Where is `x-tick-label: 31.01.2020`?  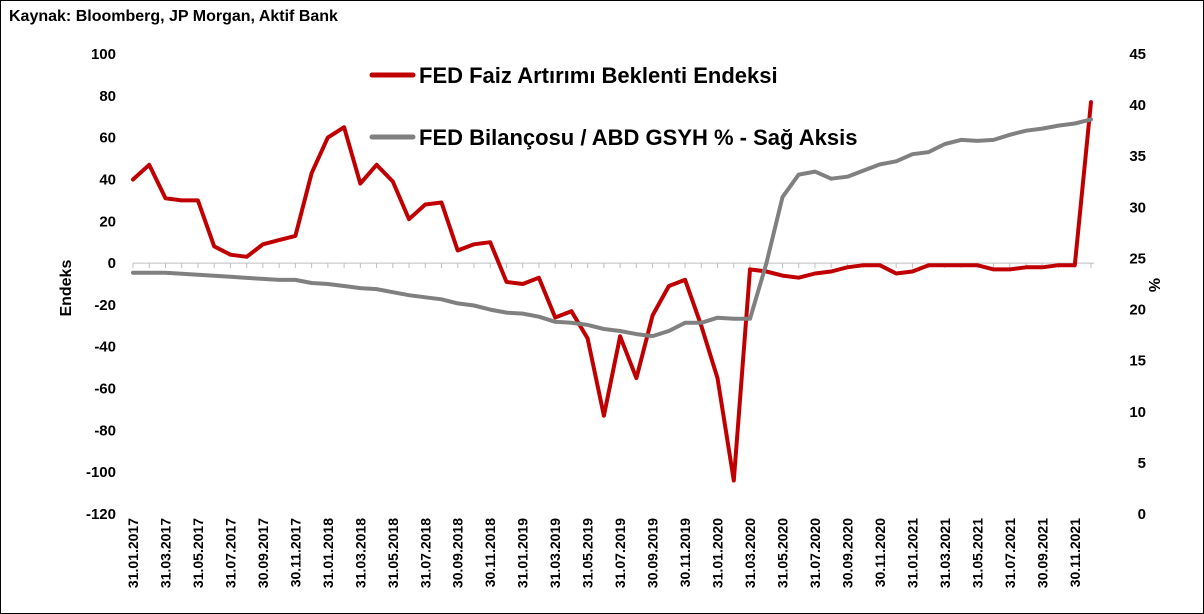 x-tick-label: 31.01.2020 is located at coordinates (718, 553).